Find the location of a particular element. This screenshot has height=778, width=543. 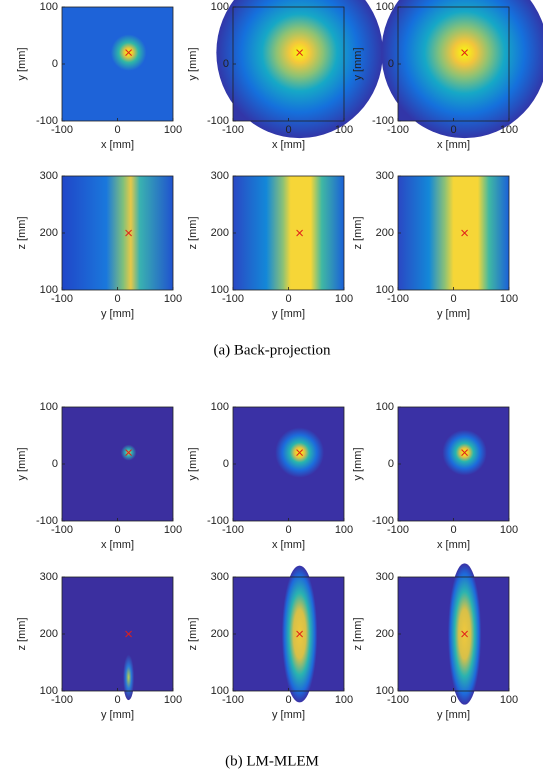

caption: (a) Back-projection is located at coordinates (272, 350).